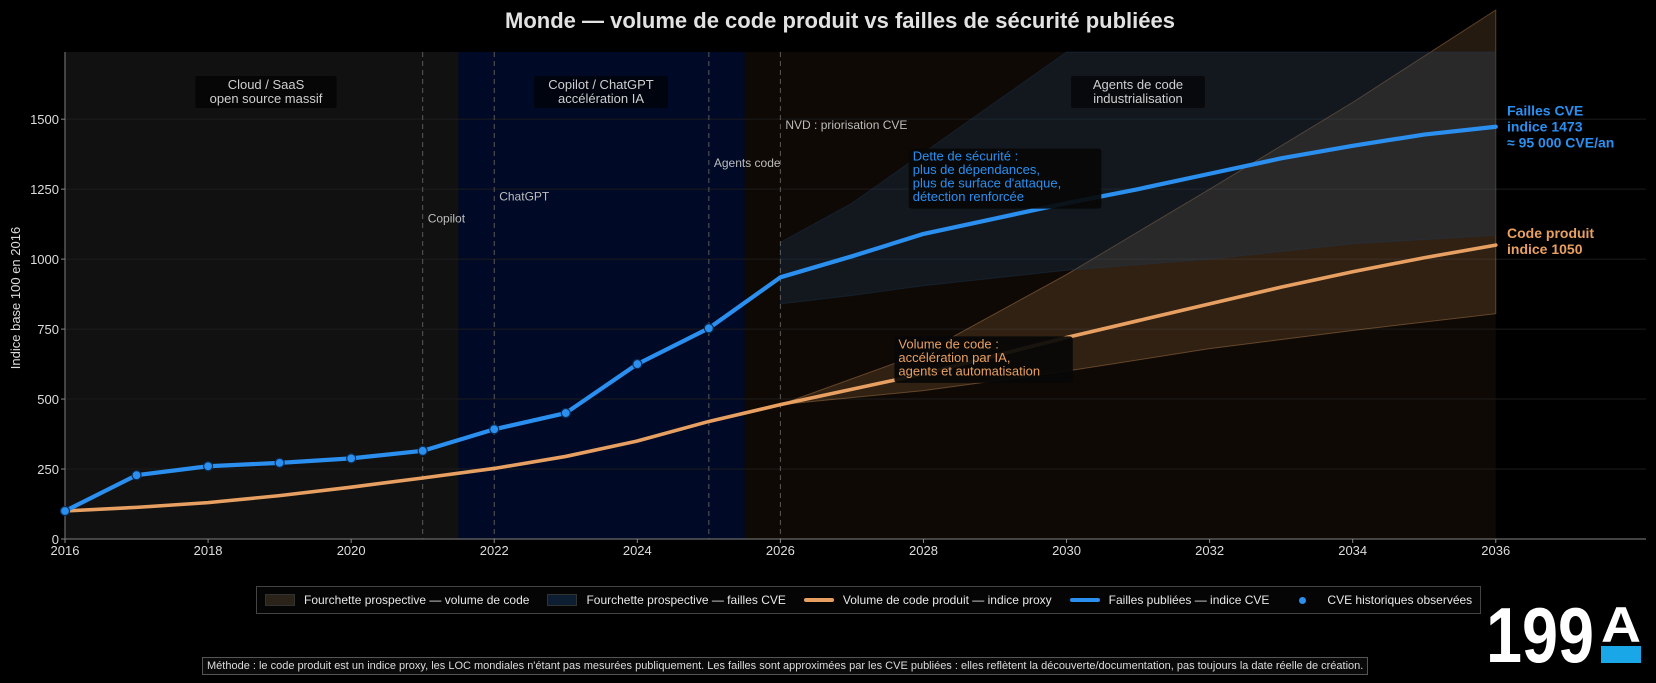 The image size is (1656, 683). I want to click on legend-swatch-code-band, so click(280, 600).